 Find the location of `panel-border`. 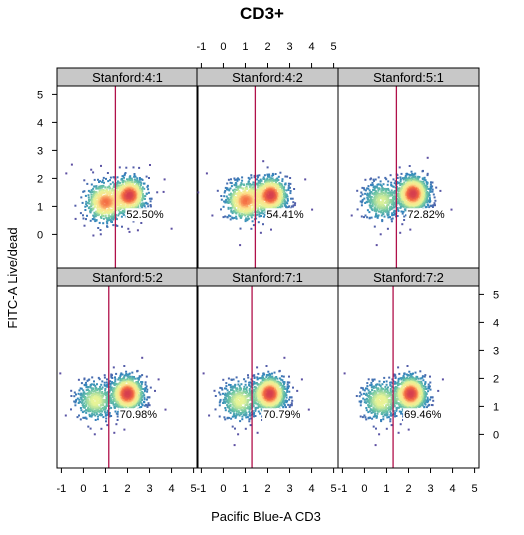

panel-border is located at coordinates (127, 177).